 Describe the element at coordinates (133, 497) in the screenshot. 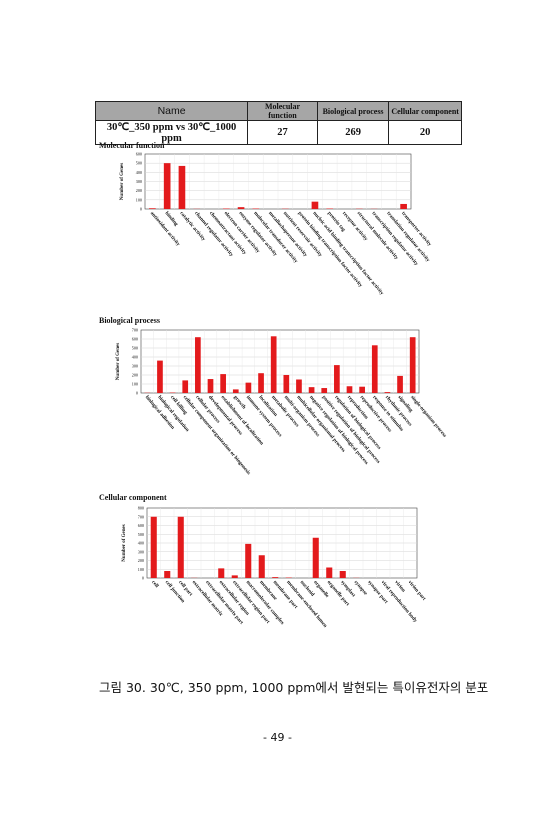

I see `chart-title-cellular-component: Cellular component` at that location.